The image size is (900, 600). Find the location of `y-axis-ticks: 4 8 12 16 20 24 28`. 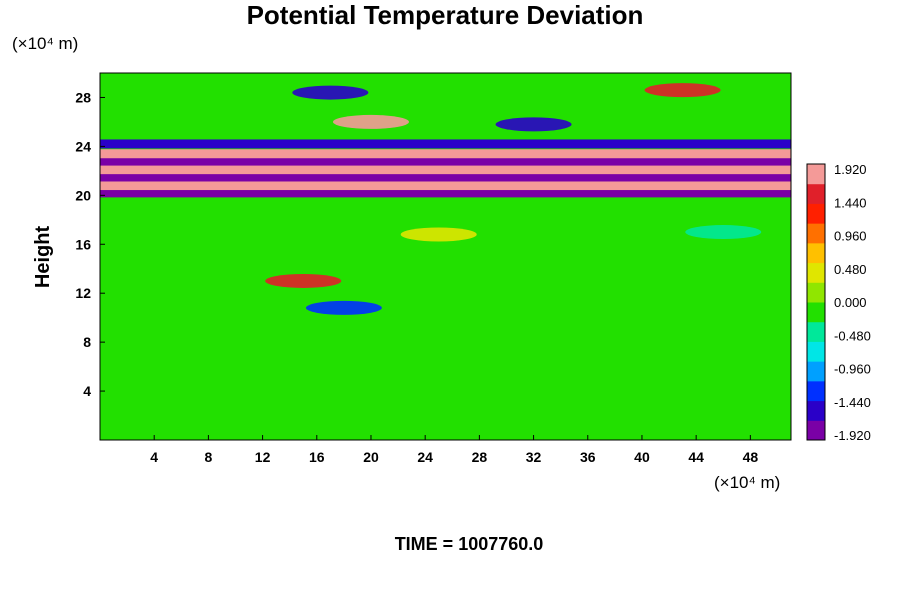

y-axis-ticks: 4 8 12 16 20 24 28 is located at coordinates (90, 244).